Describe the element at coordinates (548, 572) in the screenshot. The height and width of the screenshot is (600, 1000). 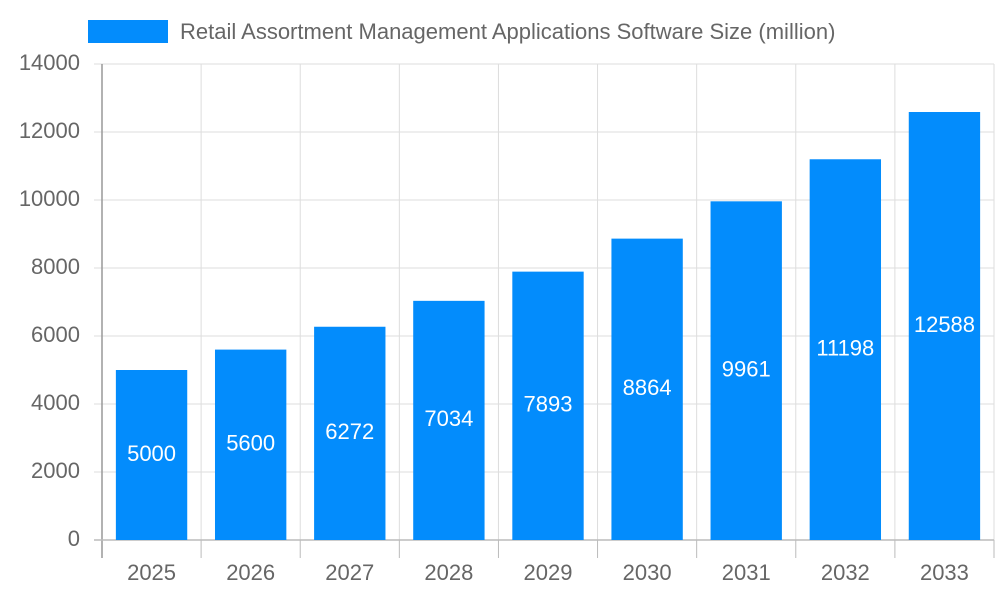
I see `x-tick-label: 2029` at that location.